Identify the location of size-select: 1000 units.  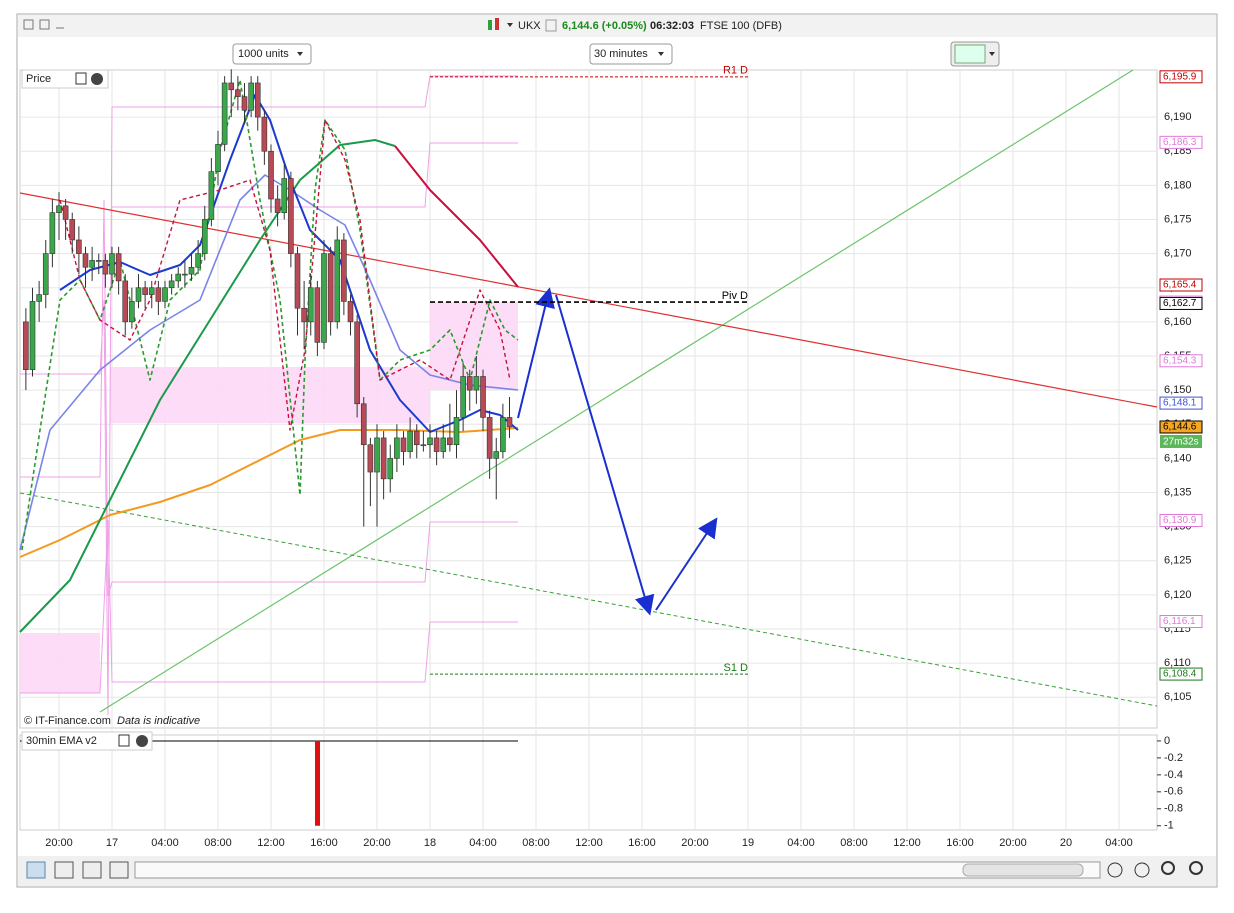
(272, 54).